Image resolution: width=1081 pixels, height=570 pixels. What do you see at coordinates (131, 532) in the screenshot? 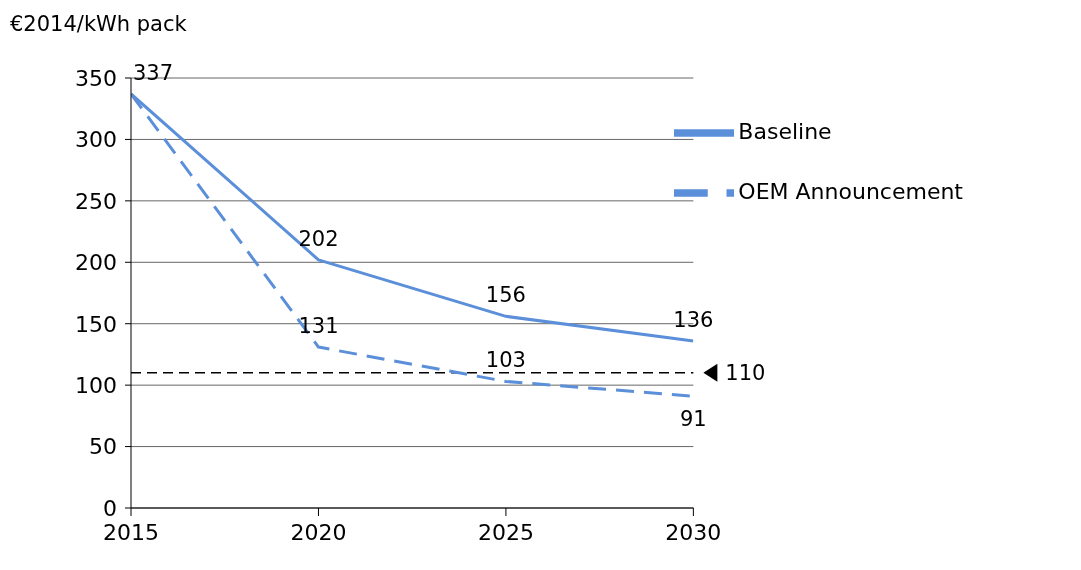
I see `x-tick-label: 2015` at bounding box center [131, 532].